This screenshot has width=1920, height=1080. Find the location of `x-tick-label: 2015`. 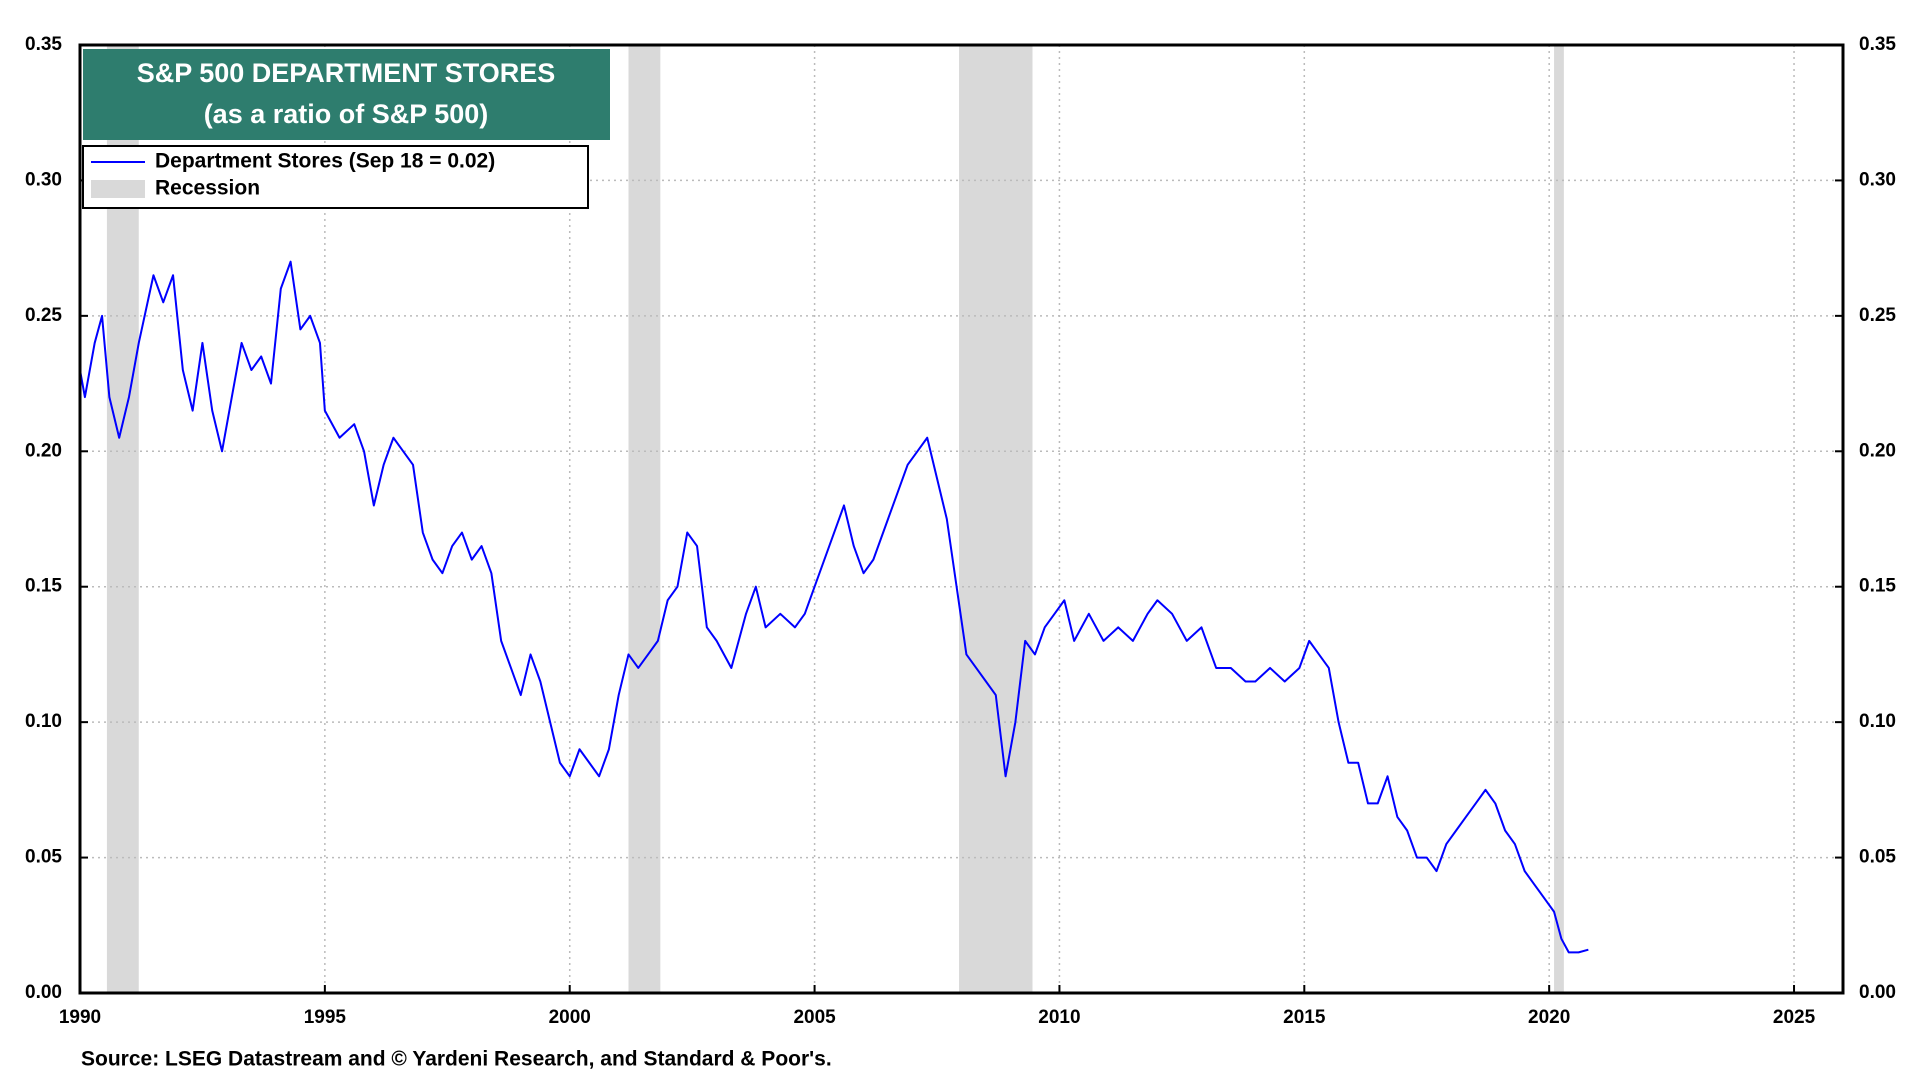

x-tick-label: 2015 is located at coordinates (1304, 1017).